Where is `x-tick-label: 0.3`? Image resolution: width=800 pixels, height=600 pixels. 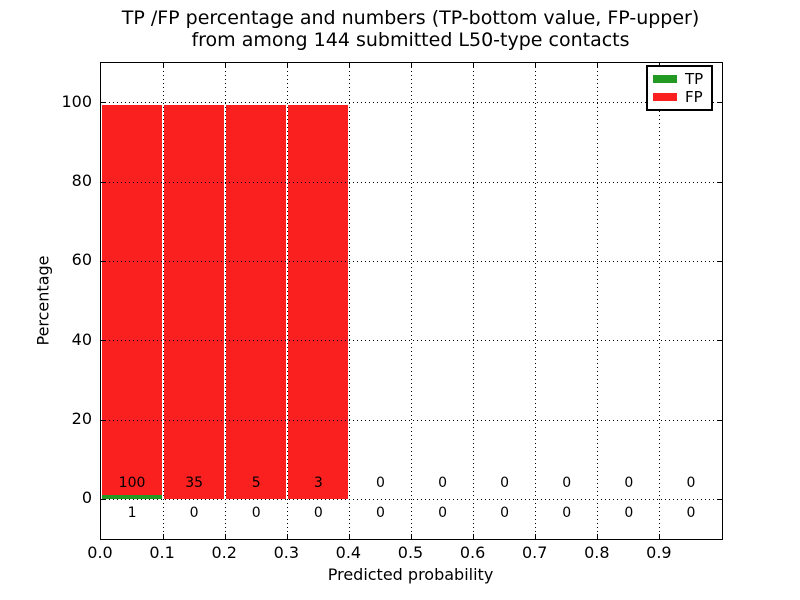 x-tick-label: 0.3 is located at coordinates (286, 552).